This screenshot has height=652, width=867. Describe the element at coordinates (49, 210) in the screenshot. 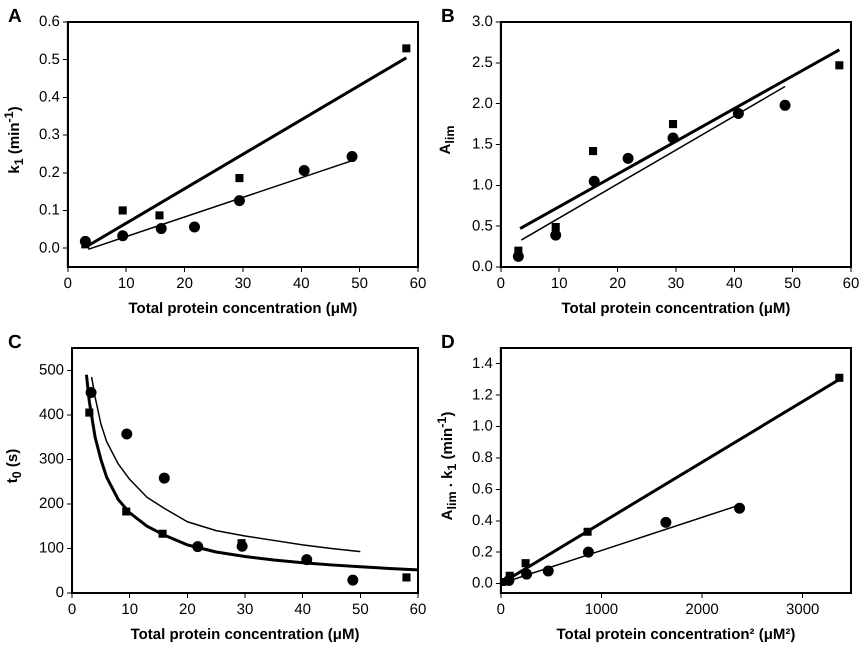

I see `y-tick-label: 0.1` at that location.